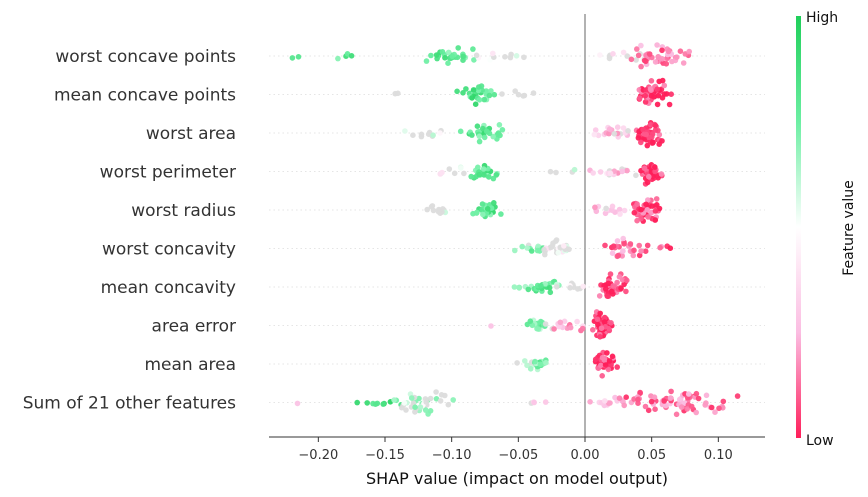 The width and height of the screenshot is (868, 497). Describe the element at coordinates (718, 455) in the screenshot. I see `x-tick-label: 0.10` at that location.